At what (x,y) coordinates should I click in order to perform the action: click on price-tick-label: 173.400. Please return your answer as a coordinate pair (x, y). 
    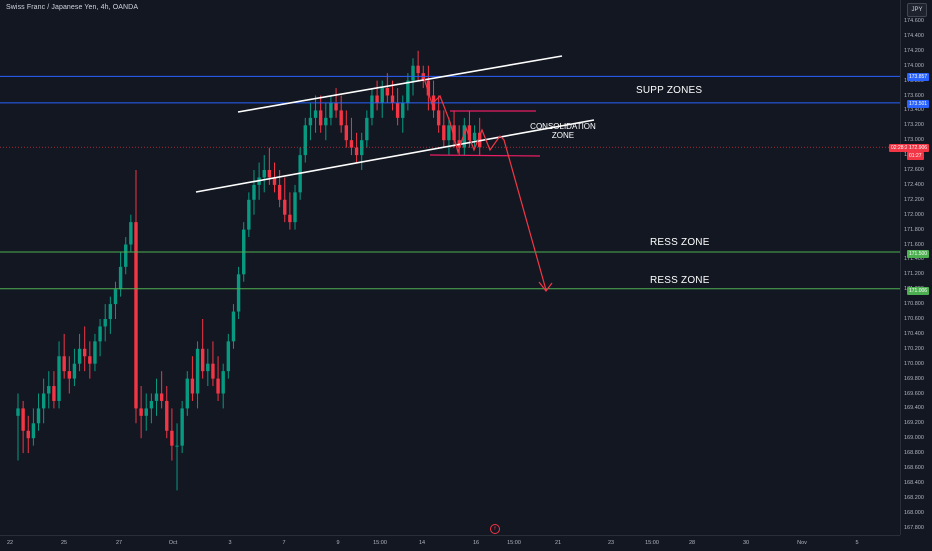
    Looking at the image, I should click on (914, 110).